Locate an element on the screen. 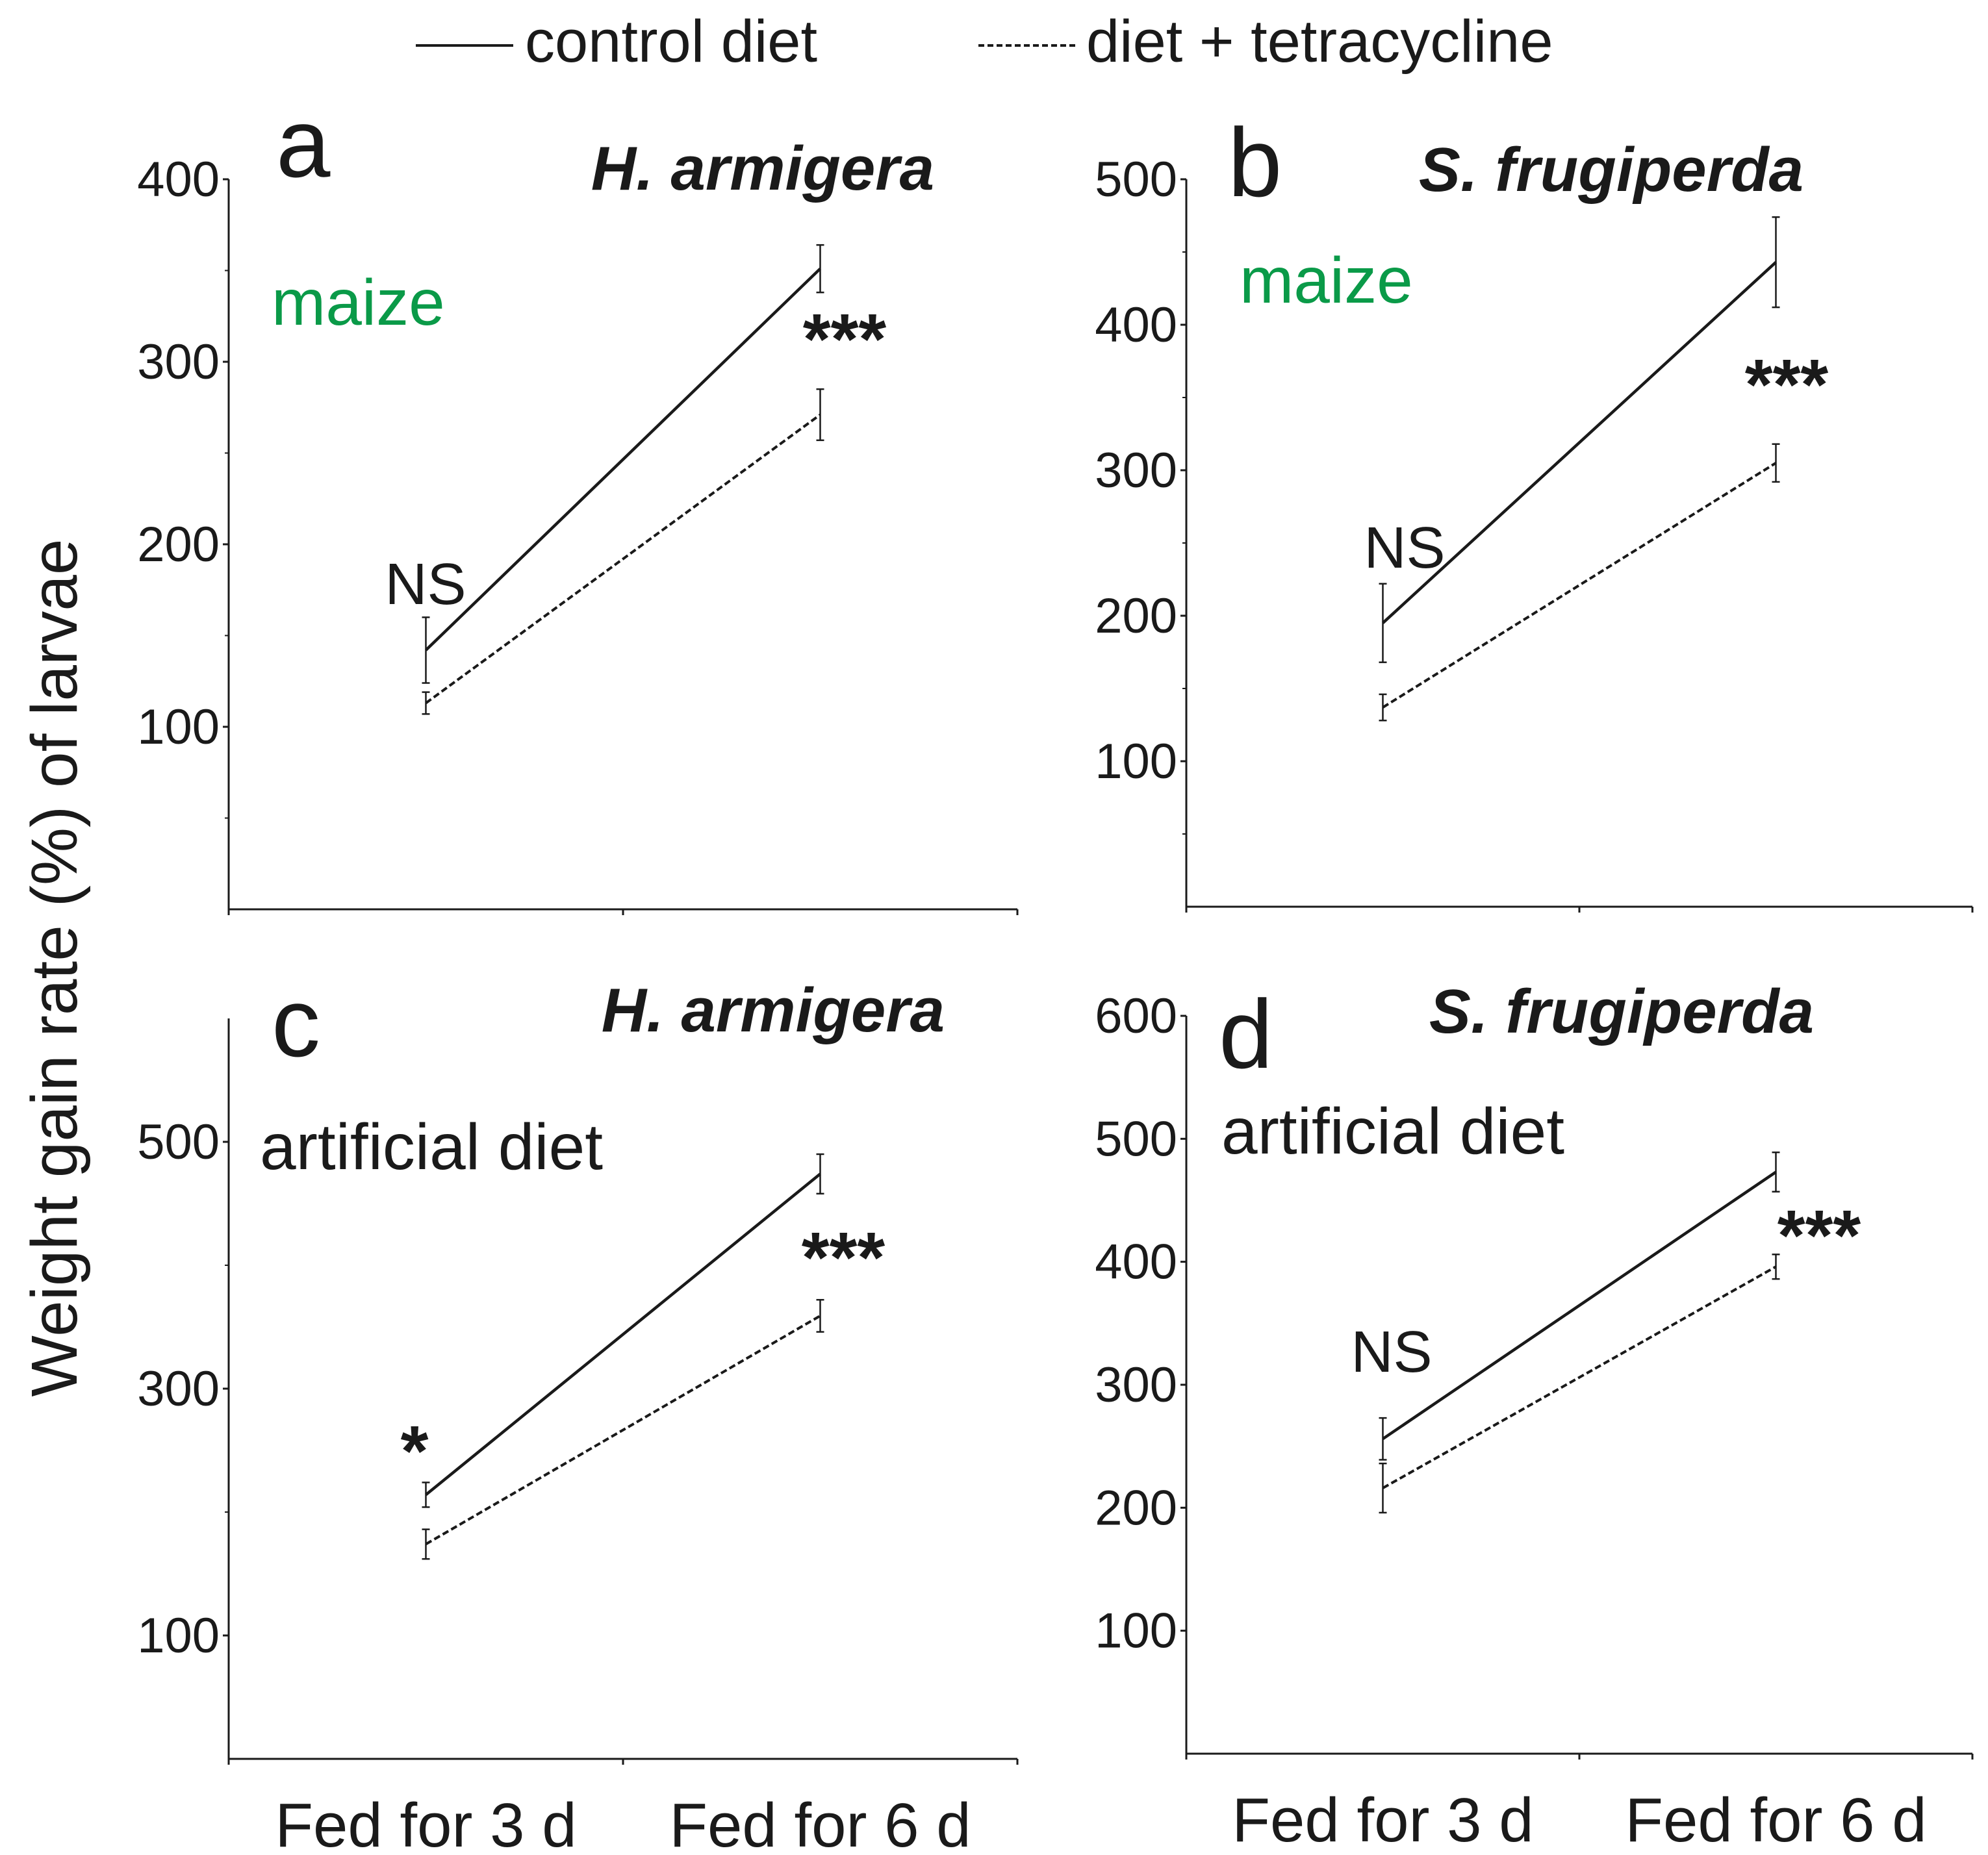 The width and height of the screenshot is (1988, 1855). panel-letter: d is located at coordinates (1246, 1034).